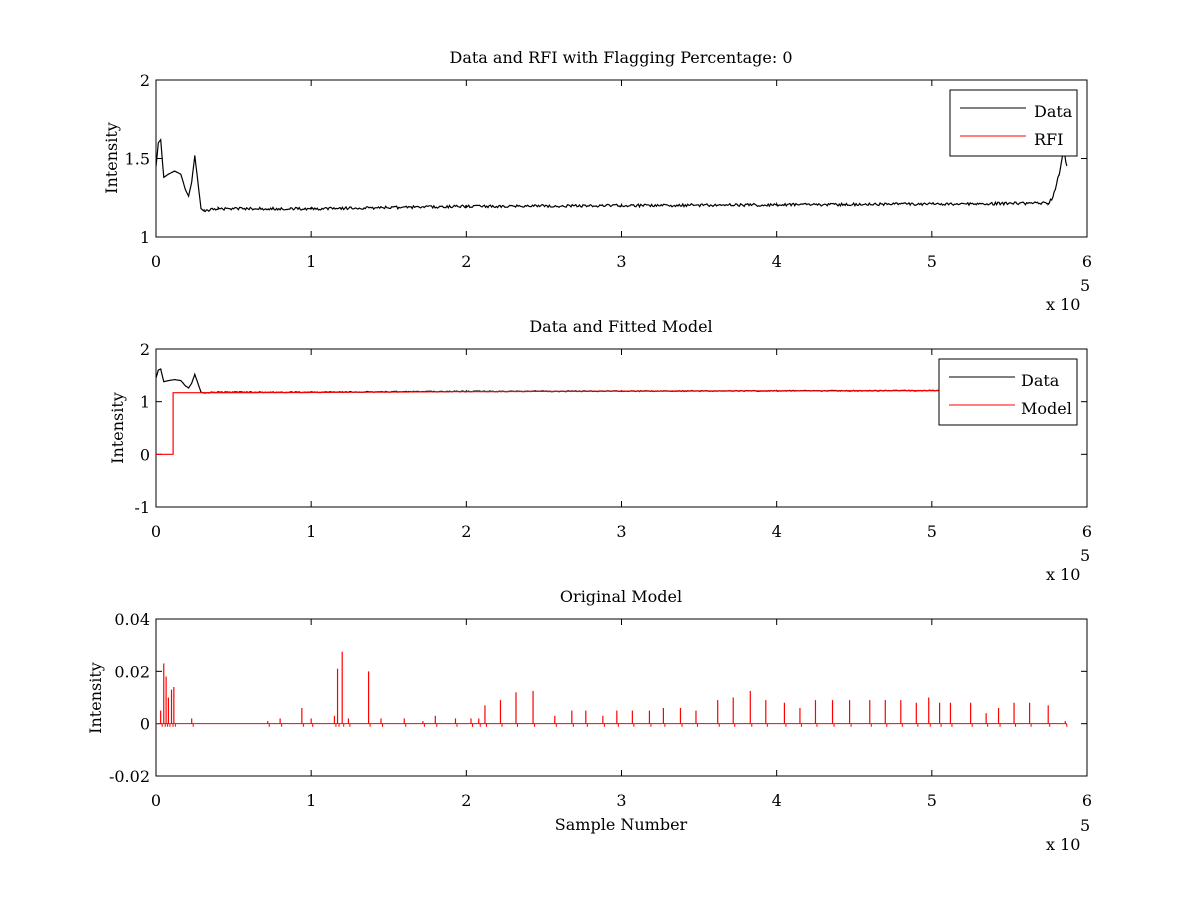 The width and height of the screenshot is (1200, 900). Describe the element at coordinates (1085, 555) in the screenshot. I see `subplot-2-x-exponent: 5` at that location.